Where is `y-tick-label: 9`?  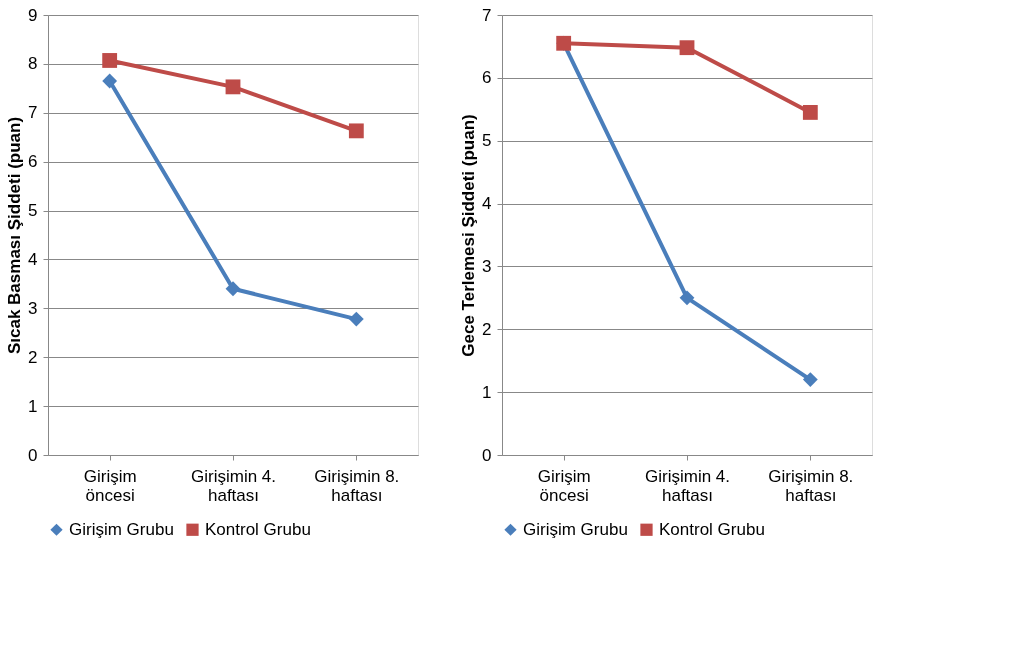 y-tick-label: 9 is located at coordinates (33, 15).